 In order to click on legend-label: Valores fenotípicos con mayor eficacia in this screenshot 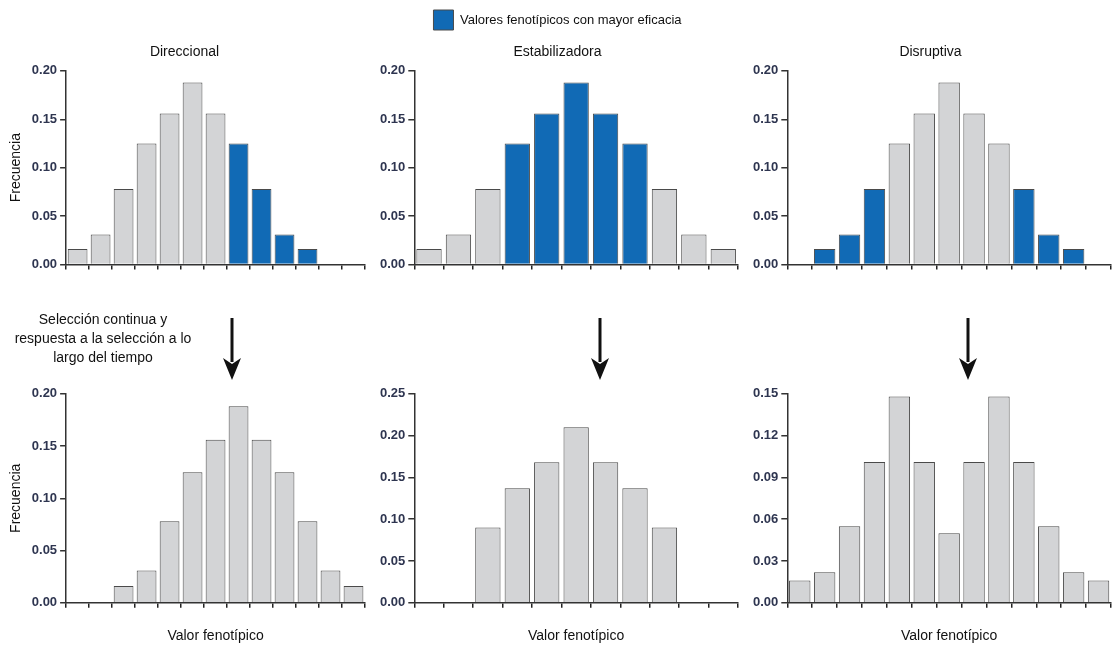, I will do `click(571, 19)`.